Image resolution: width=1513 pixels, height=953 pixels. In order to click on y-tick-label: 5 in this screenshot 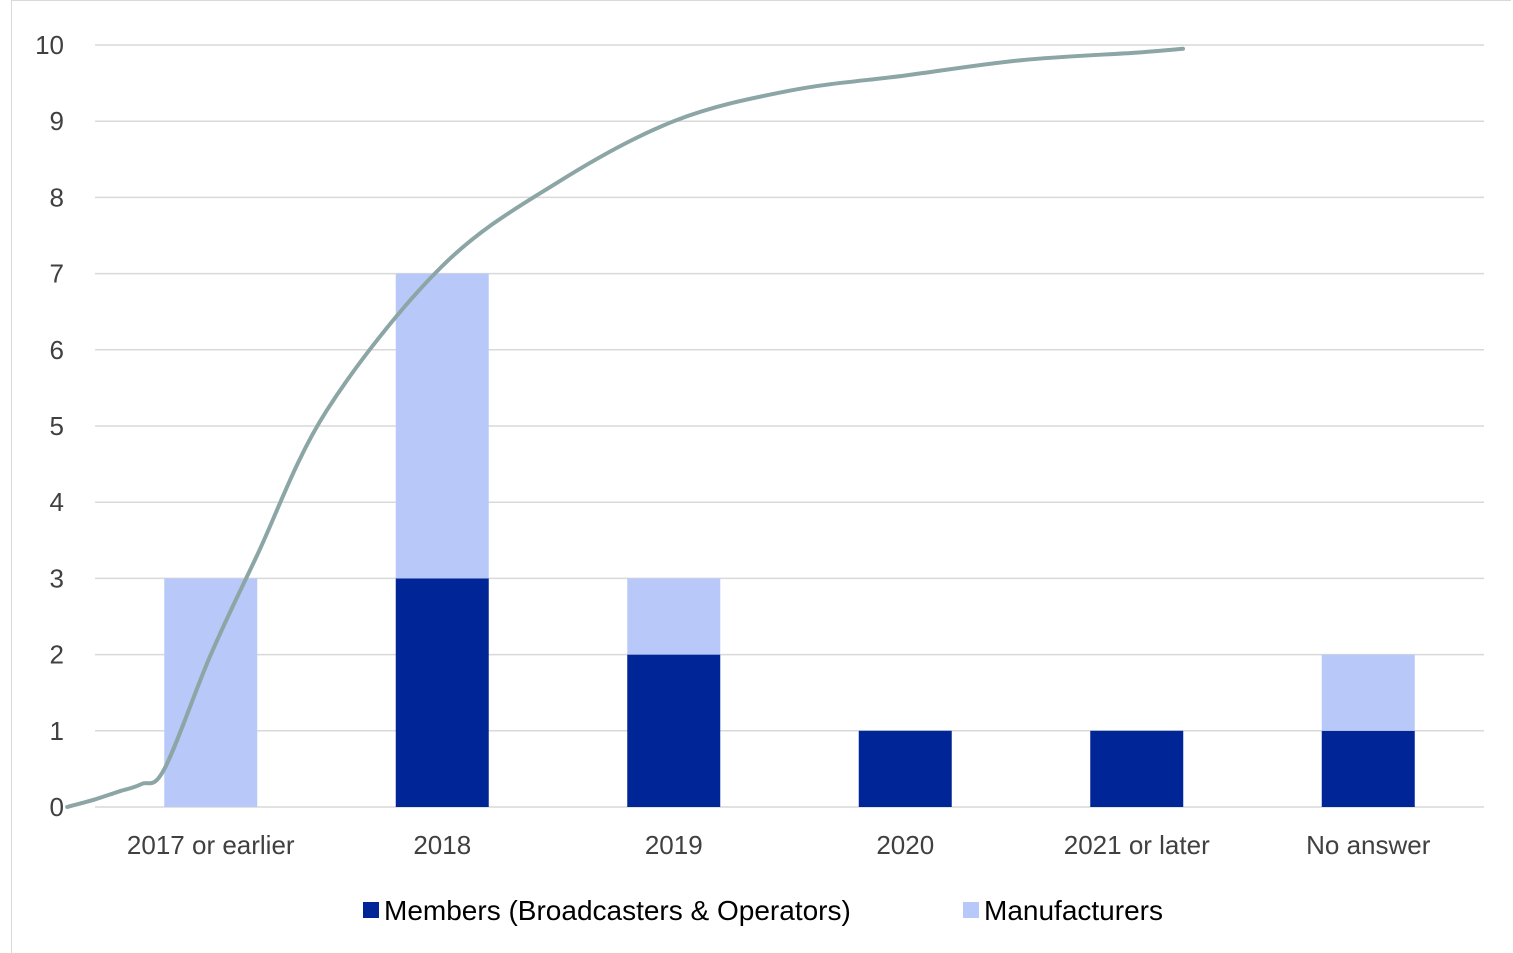, I will do `click(57, 426)`.